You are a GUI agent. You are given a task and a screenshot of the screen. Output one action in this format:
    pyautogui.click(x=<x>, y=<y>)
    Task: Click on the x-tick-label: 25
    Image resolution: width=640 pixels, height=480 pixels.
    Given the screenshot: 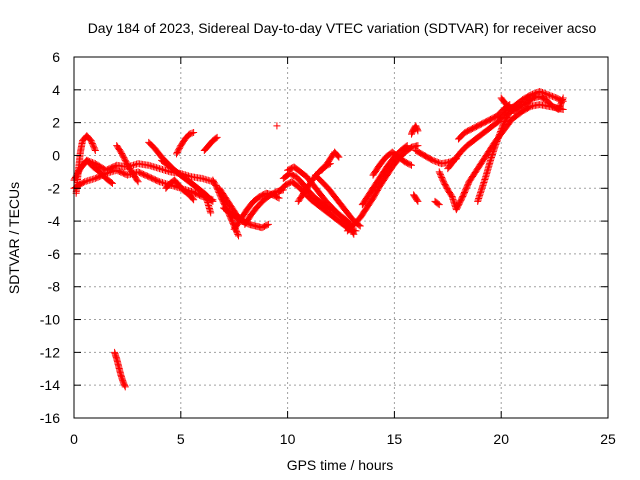 What is the action you would take?
    pyautogui.click(x=608, y=439)
    